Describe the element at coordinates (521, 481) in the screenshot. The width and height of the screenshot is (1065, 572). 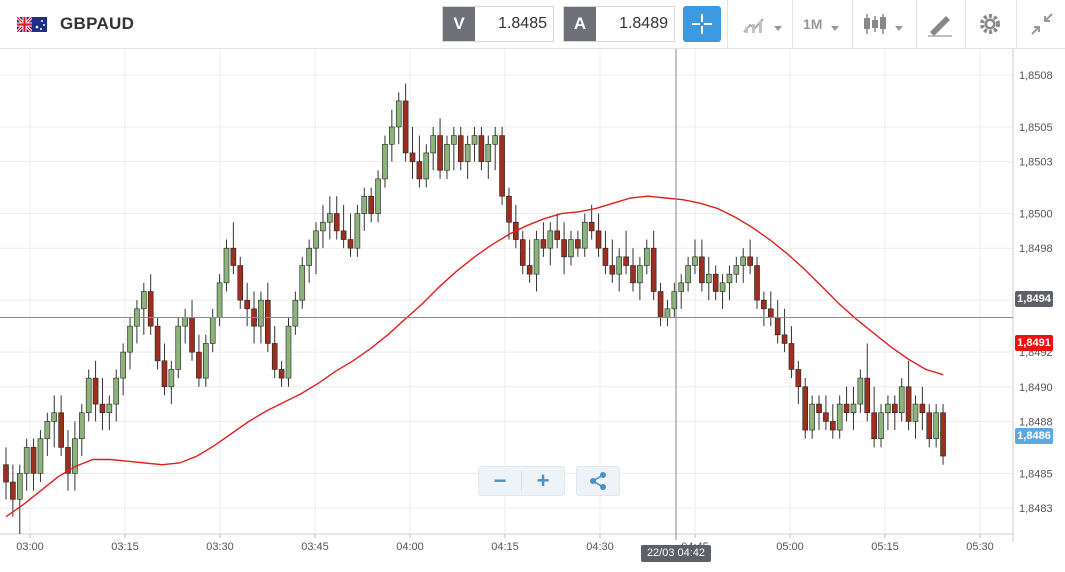
I see `zoom-controls: − +` at that location.